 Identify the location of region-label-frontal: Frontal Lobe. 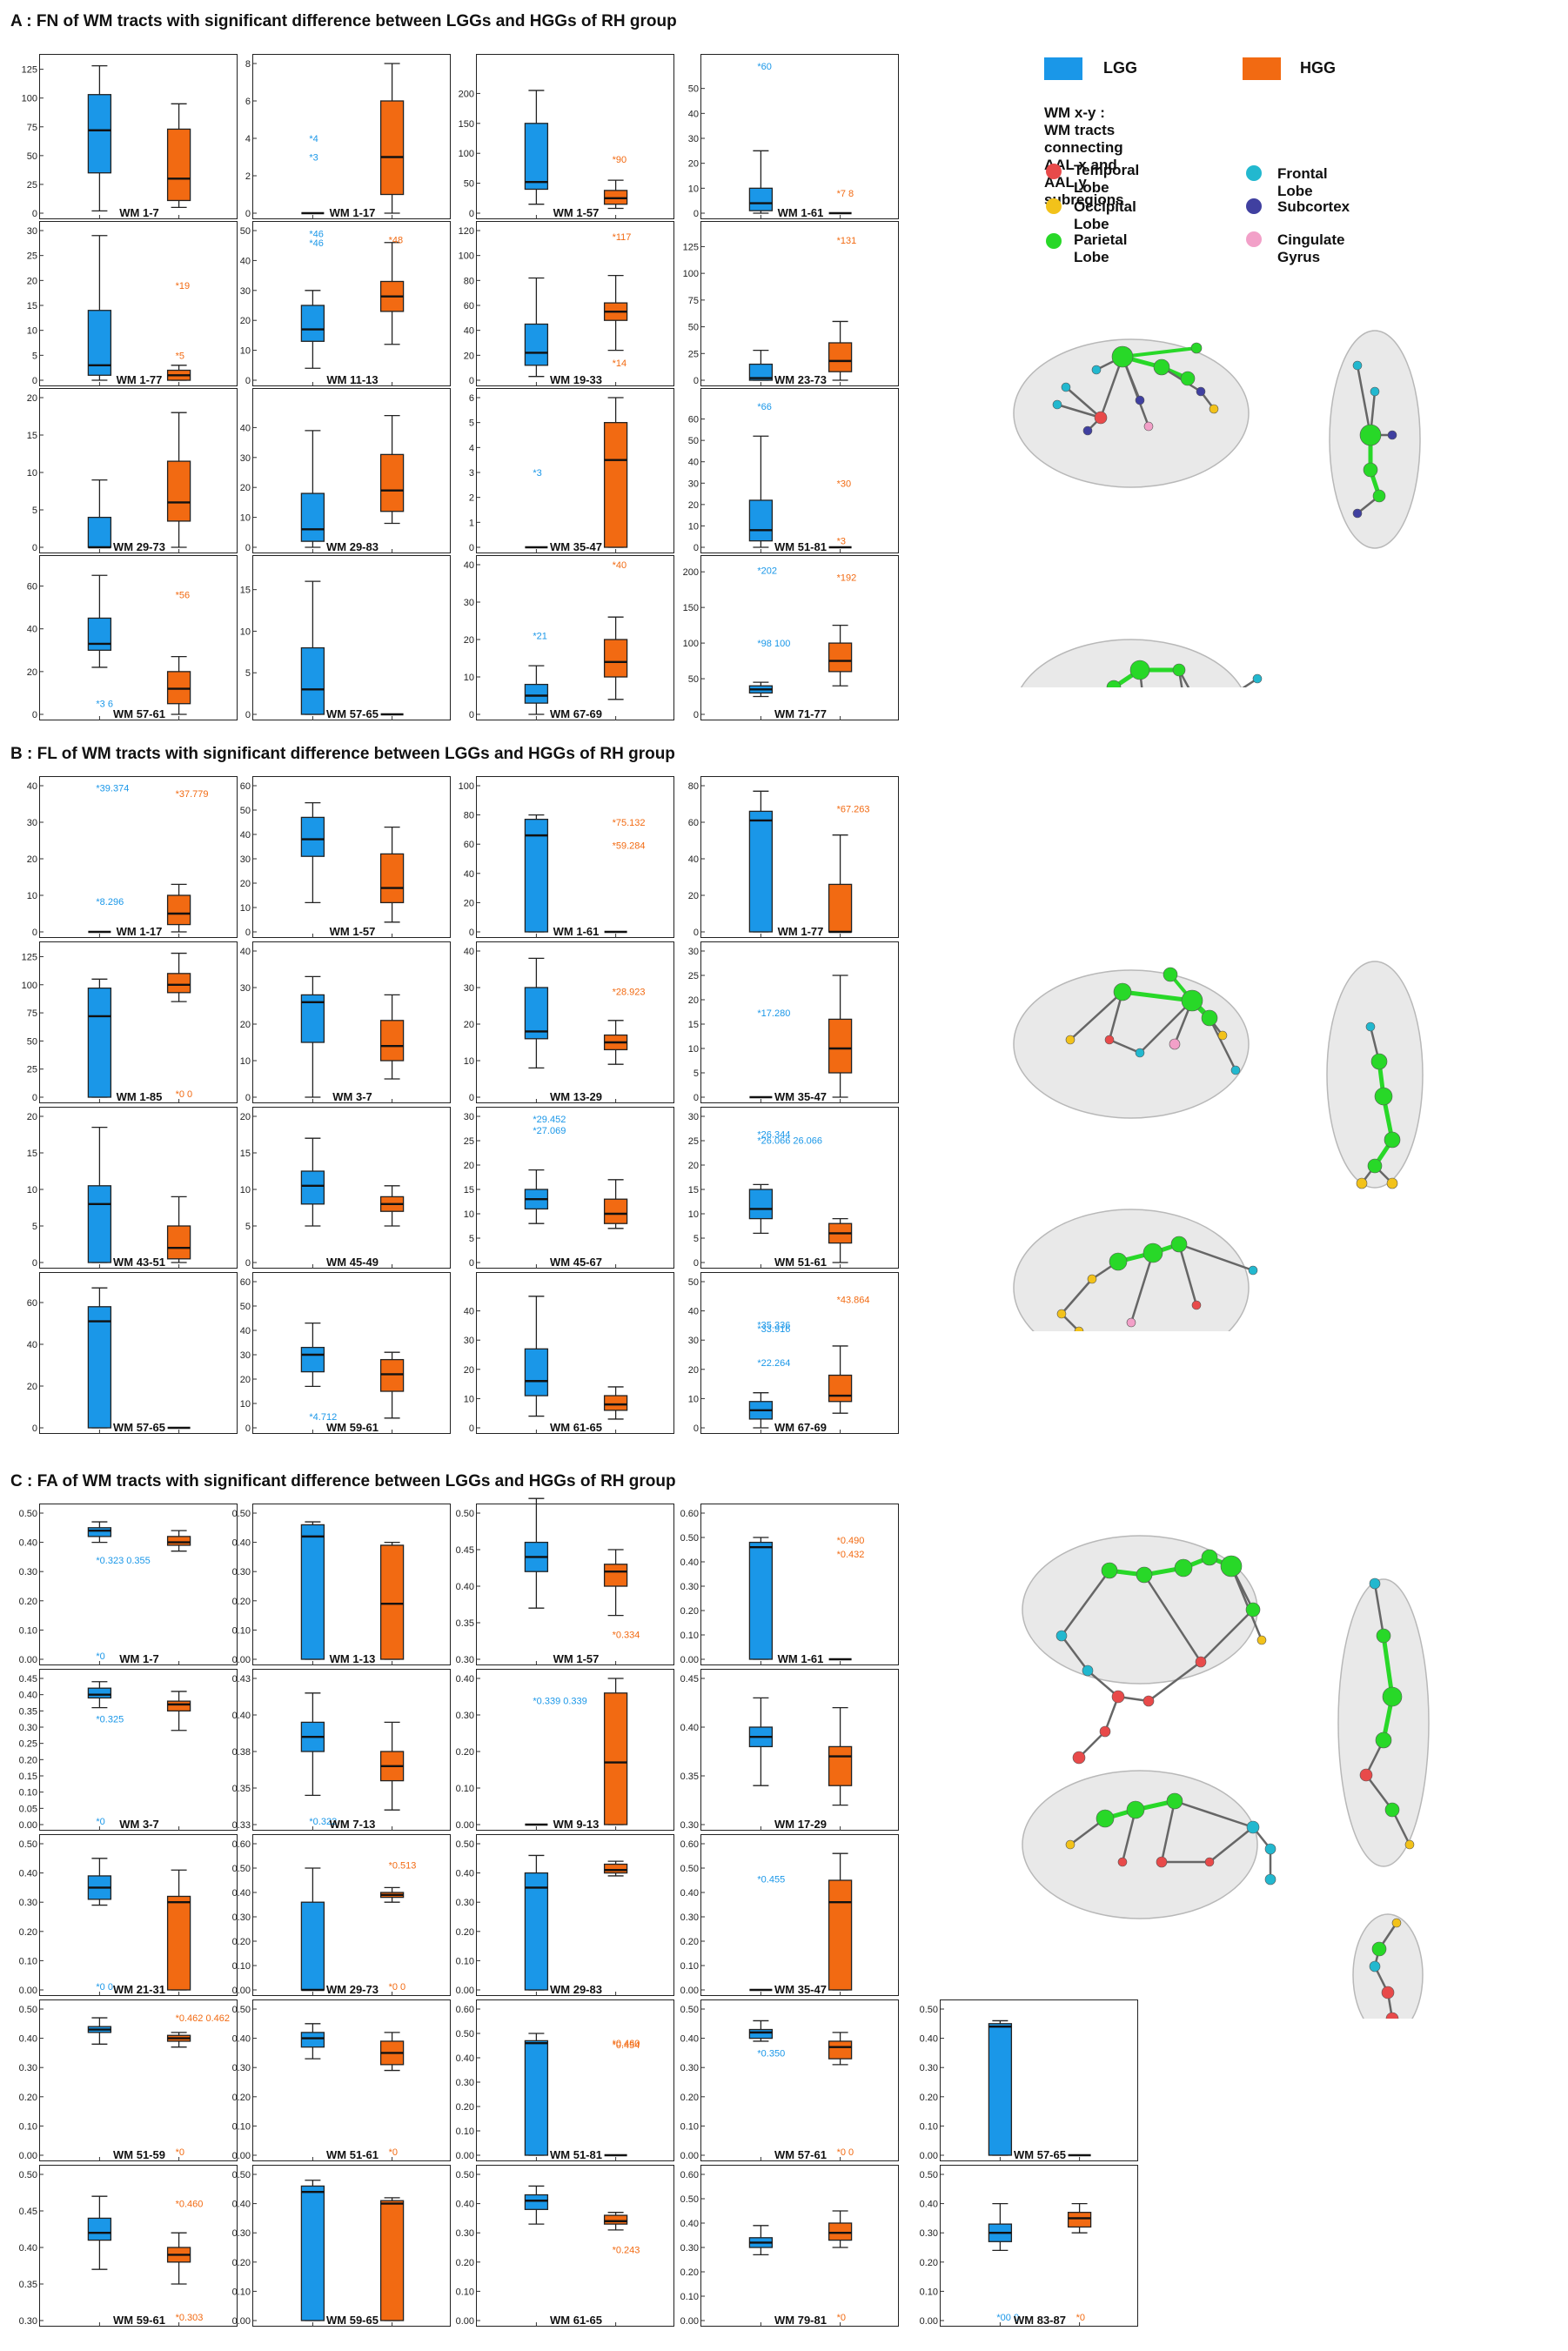
(1303, 182).